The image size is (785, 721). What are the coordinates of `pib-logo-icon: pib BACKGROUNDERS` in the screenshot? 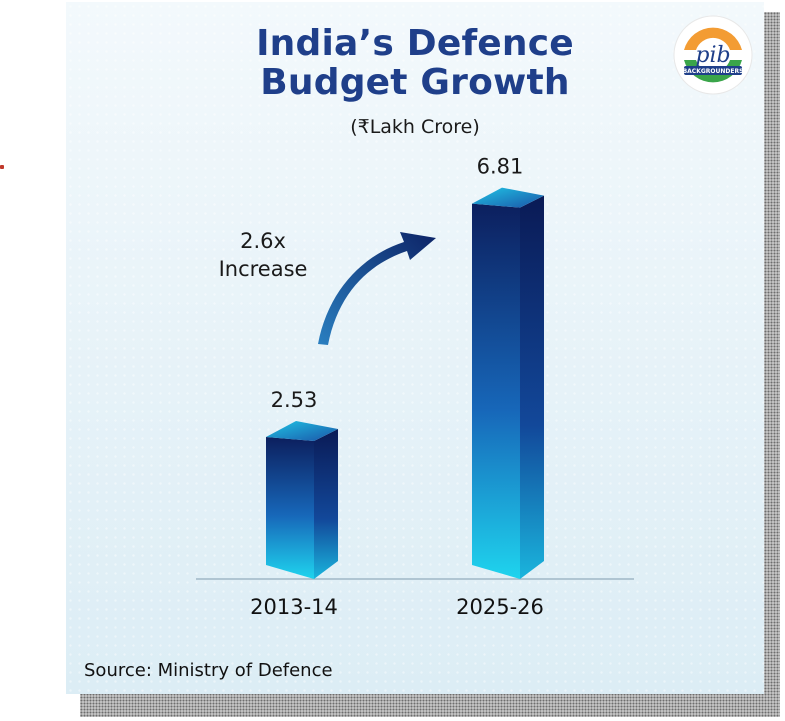 It's located at (713, 55).